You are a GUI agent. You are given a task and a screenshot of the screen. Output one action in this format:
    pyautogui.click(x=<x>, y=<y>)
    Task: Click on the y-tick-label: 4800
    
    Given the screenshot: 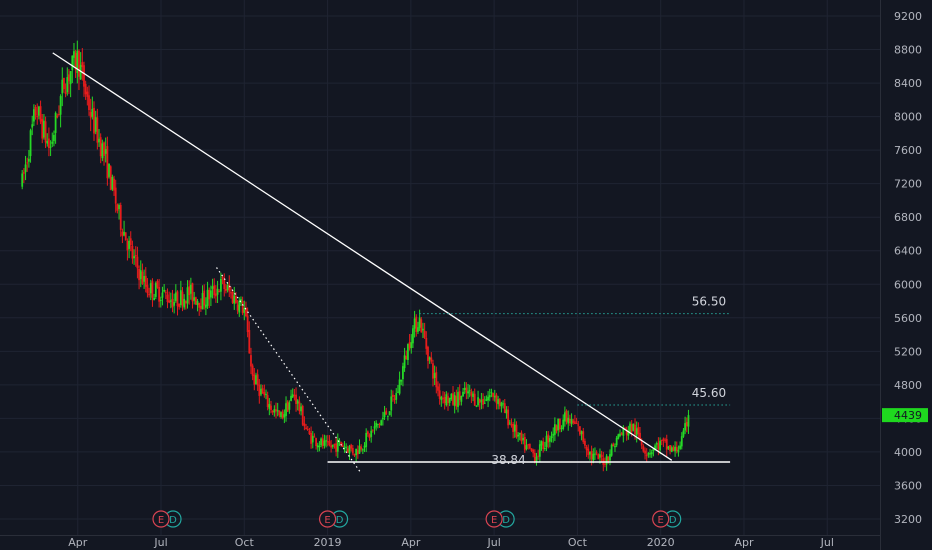 What is the action you would take?
    pyautogui.click(x=908, y=385)
    